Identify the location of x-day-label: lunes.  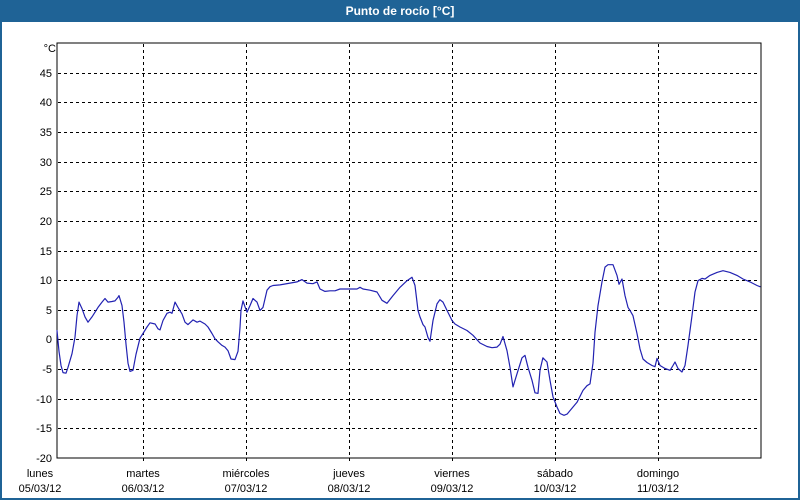
(40, 474).